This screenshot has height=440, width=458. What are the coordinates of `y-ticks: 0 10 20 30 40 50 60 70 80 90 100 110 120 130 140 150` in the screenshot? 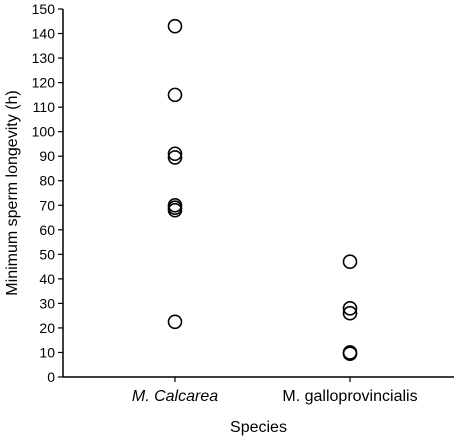 It's located at (47, 193).